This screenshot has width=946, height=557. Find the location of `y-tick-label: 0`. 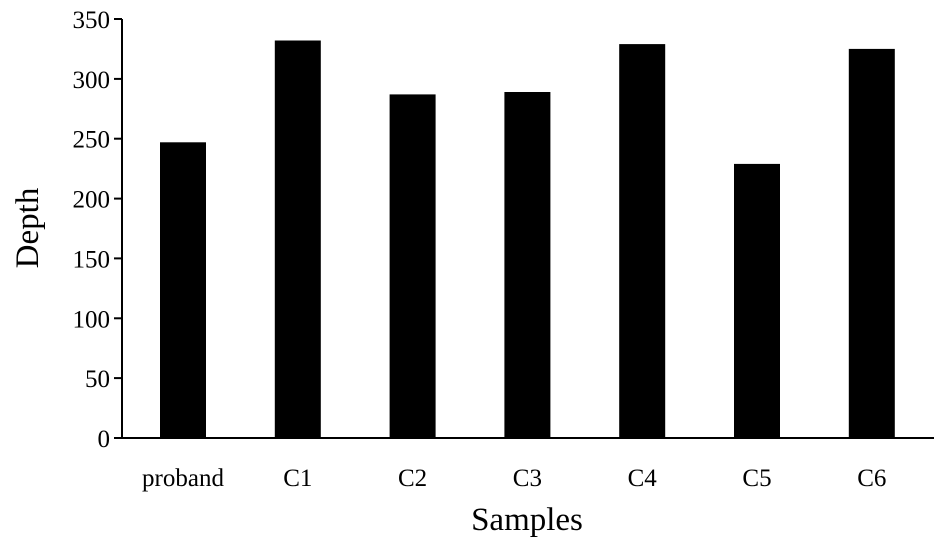

y-tick-label: 0 is located at coordinates (104, 439).